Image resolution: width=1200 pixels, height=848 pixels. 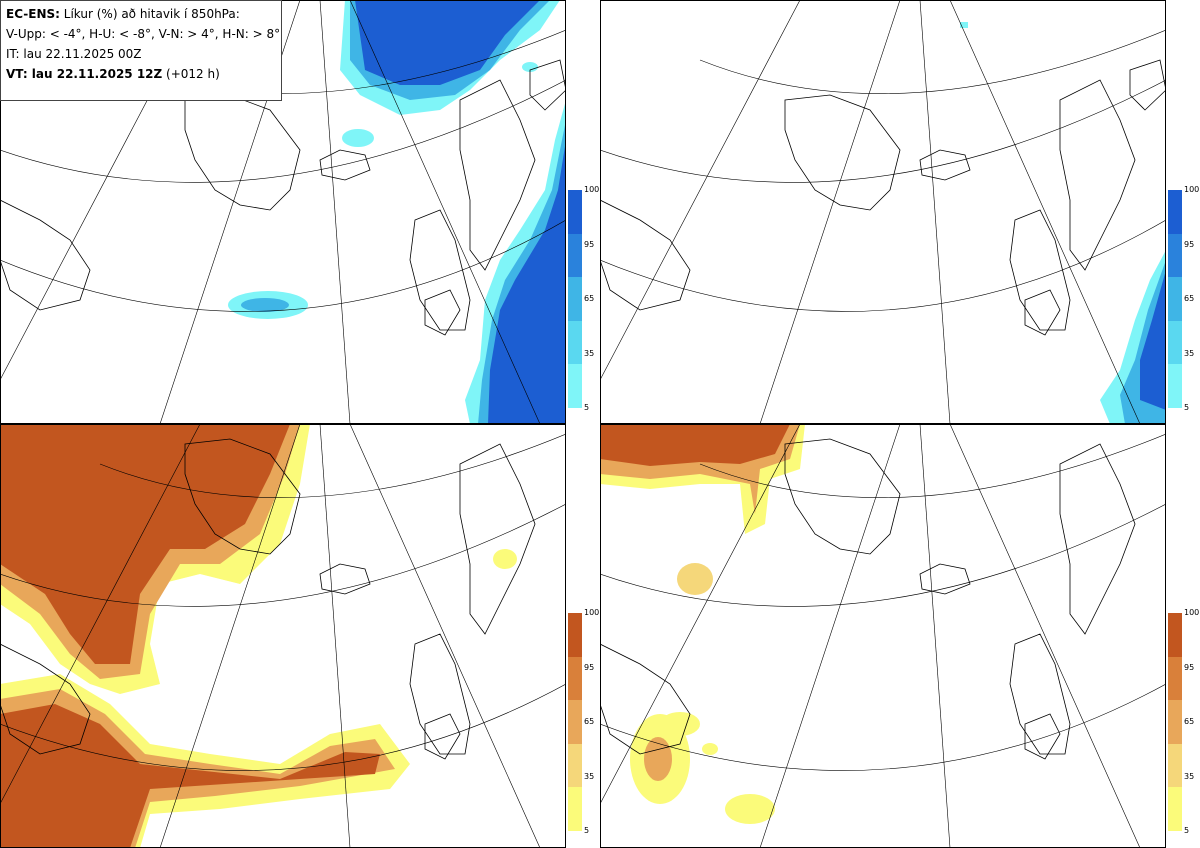 I want to click on colorbar-cold-left: 100 95 65 35 5, so click(x=583, y=299).